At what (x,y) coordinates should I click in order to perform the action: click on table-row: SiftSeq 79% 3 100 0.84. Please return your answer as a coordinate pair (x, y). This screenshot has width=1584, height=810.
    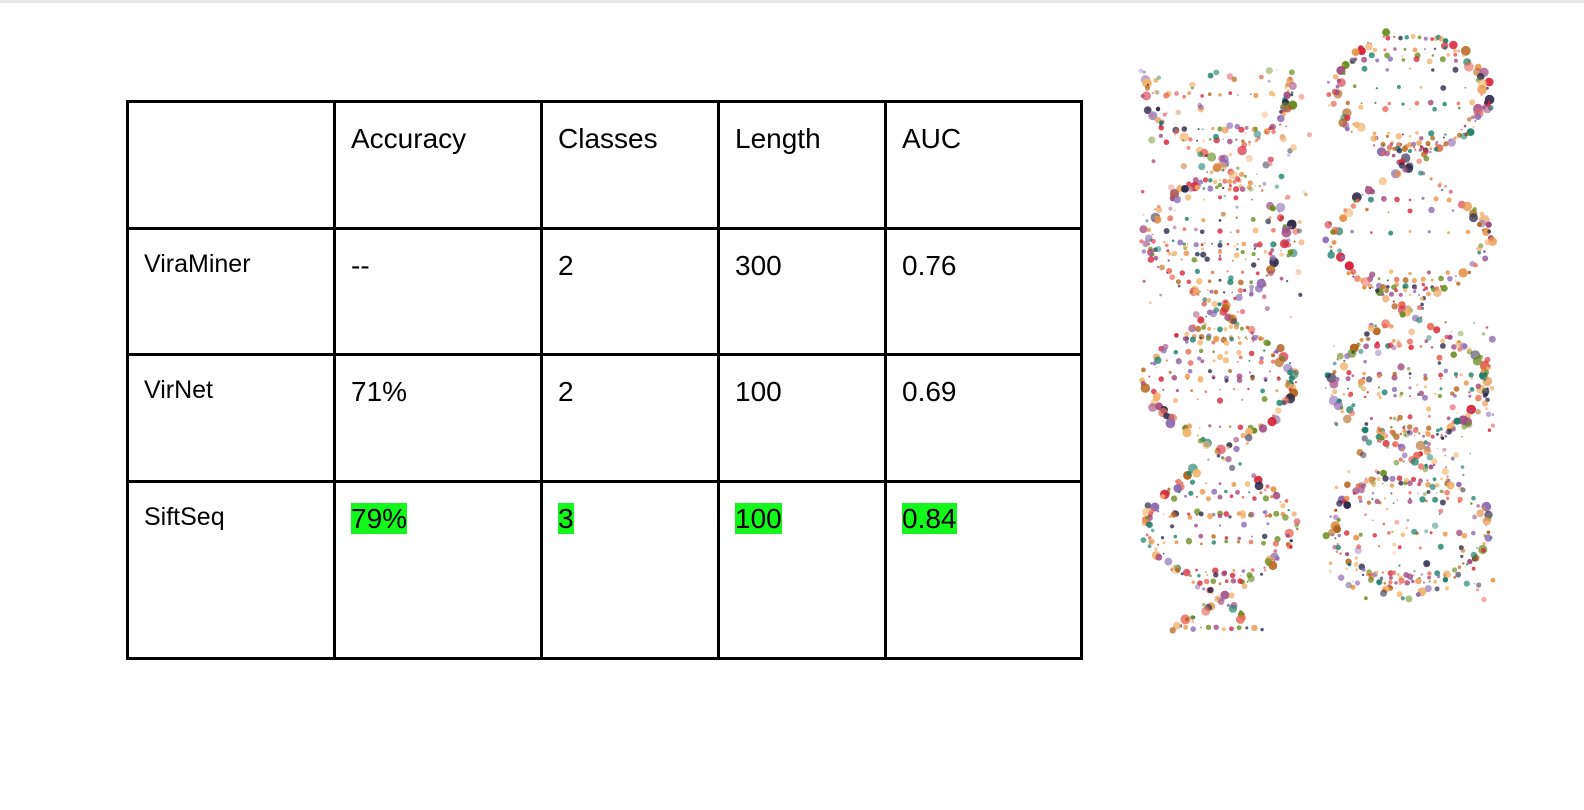
    Looking at the image, I should click on (604, 570).